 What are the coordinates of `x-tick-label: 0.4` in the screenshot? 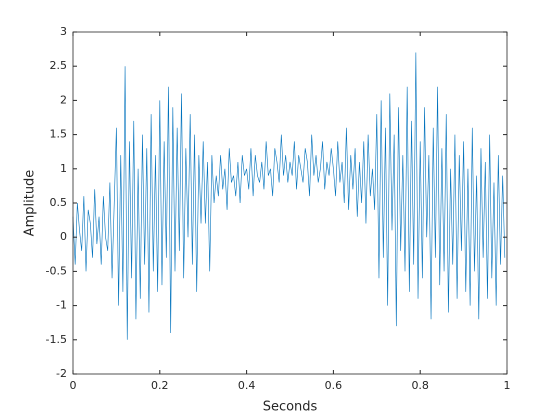 It's located at (247, 385).